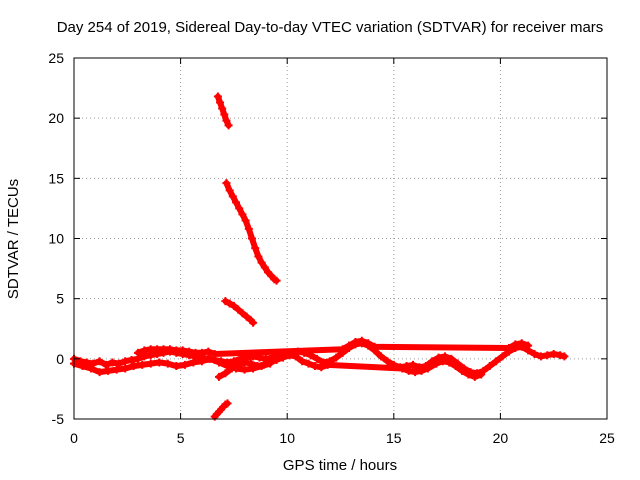 This screenshot has width=640, height=480. What do you see at coordinates (58, 419) in the screenshot?
I see `y-tick-label: -5` at bounding box center [58, 419].